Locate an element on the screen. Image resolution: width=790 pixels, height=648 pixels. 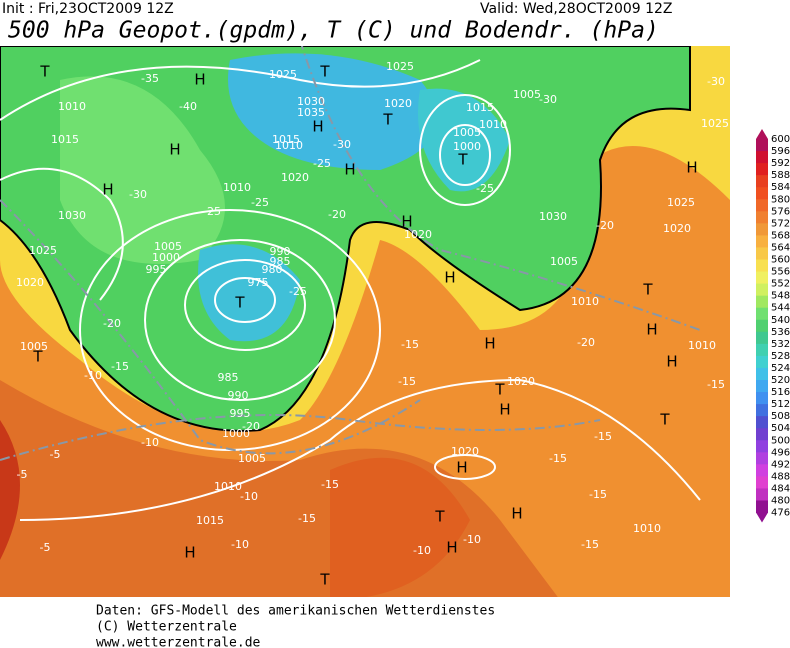
colorbar-label: 548 is located at coordinates (780, 296).